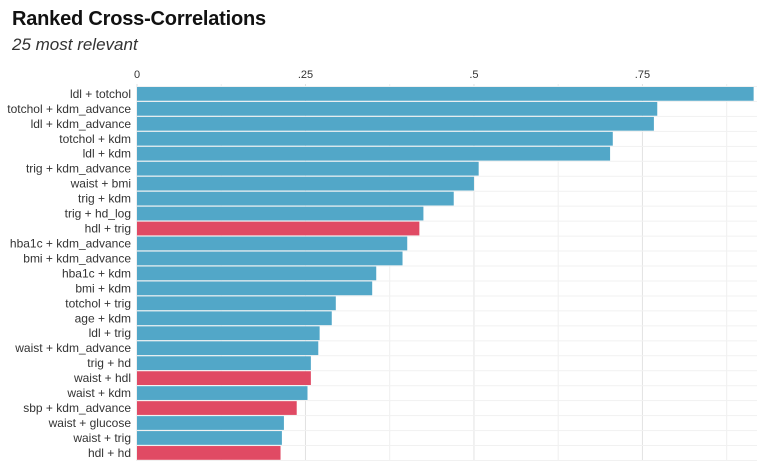 This screenshot has width=770, height=475. What do you see at coordinates (305, 75) in the screenshot?
I see `x-tick-label: .25` at bounding box center [305, 75].